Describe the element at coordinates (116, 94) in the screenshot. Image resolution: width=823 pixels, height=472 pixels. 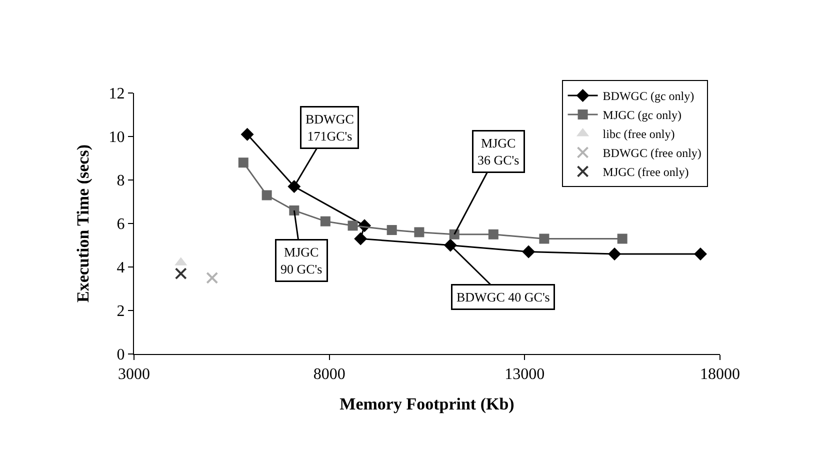
I see `y-tick-label: 12` at that location.